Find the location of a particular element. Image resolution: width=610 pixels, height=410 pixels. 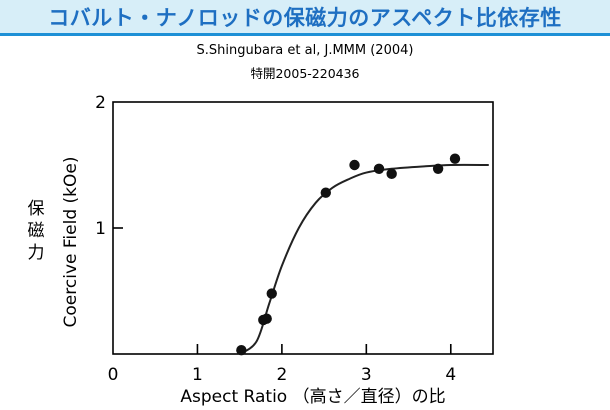

x-tick-label: 1 is located at coordinates (197, 375).